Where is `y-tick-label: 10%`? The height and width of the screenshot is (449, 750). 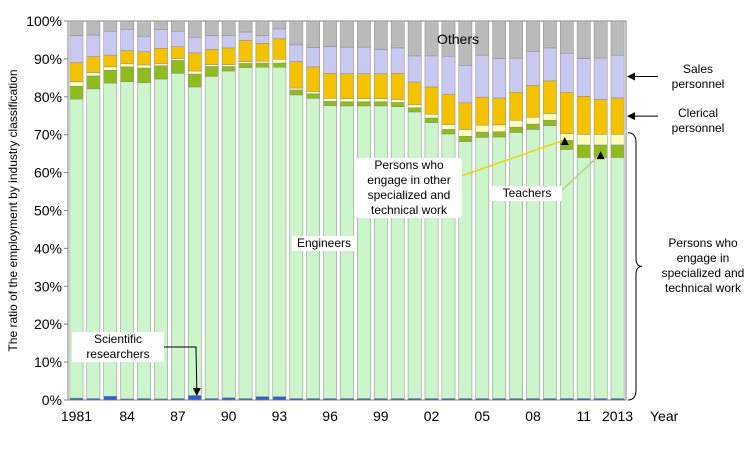
y-tick-label: 10% is located at coordinates (48, 362).